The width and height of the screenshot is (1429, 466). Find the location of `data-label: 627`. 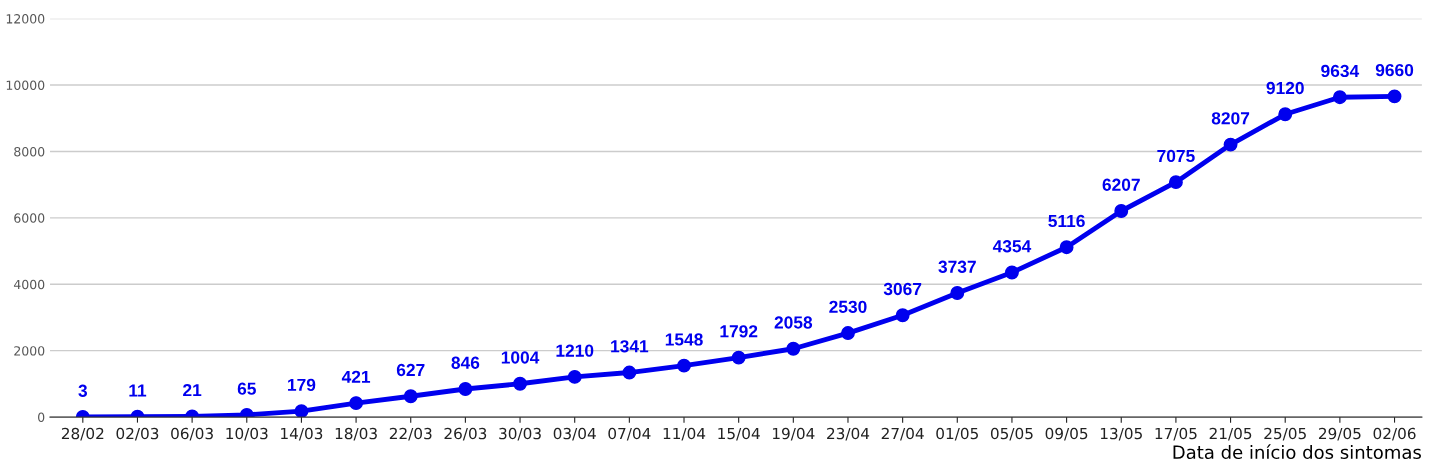

data-label: 627 is located at coordinates (410, 370).